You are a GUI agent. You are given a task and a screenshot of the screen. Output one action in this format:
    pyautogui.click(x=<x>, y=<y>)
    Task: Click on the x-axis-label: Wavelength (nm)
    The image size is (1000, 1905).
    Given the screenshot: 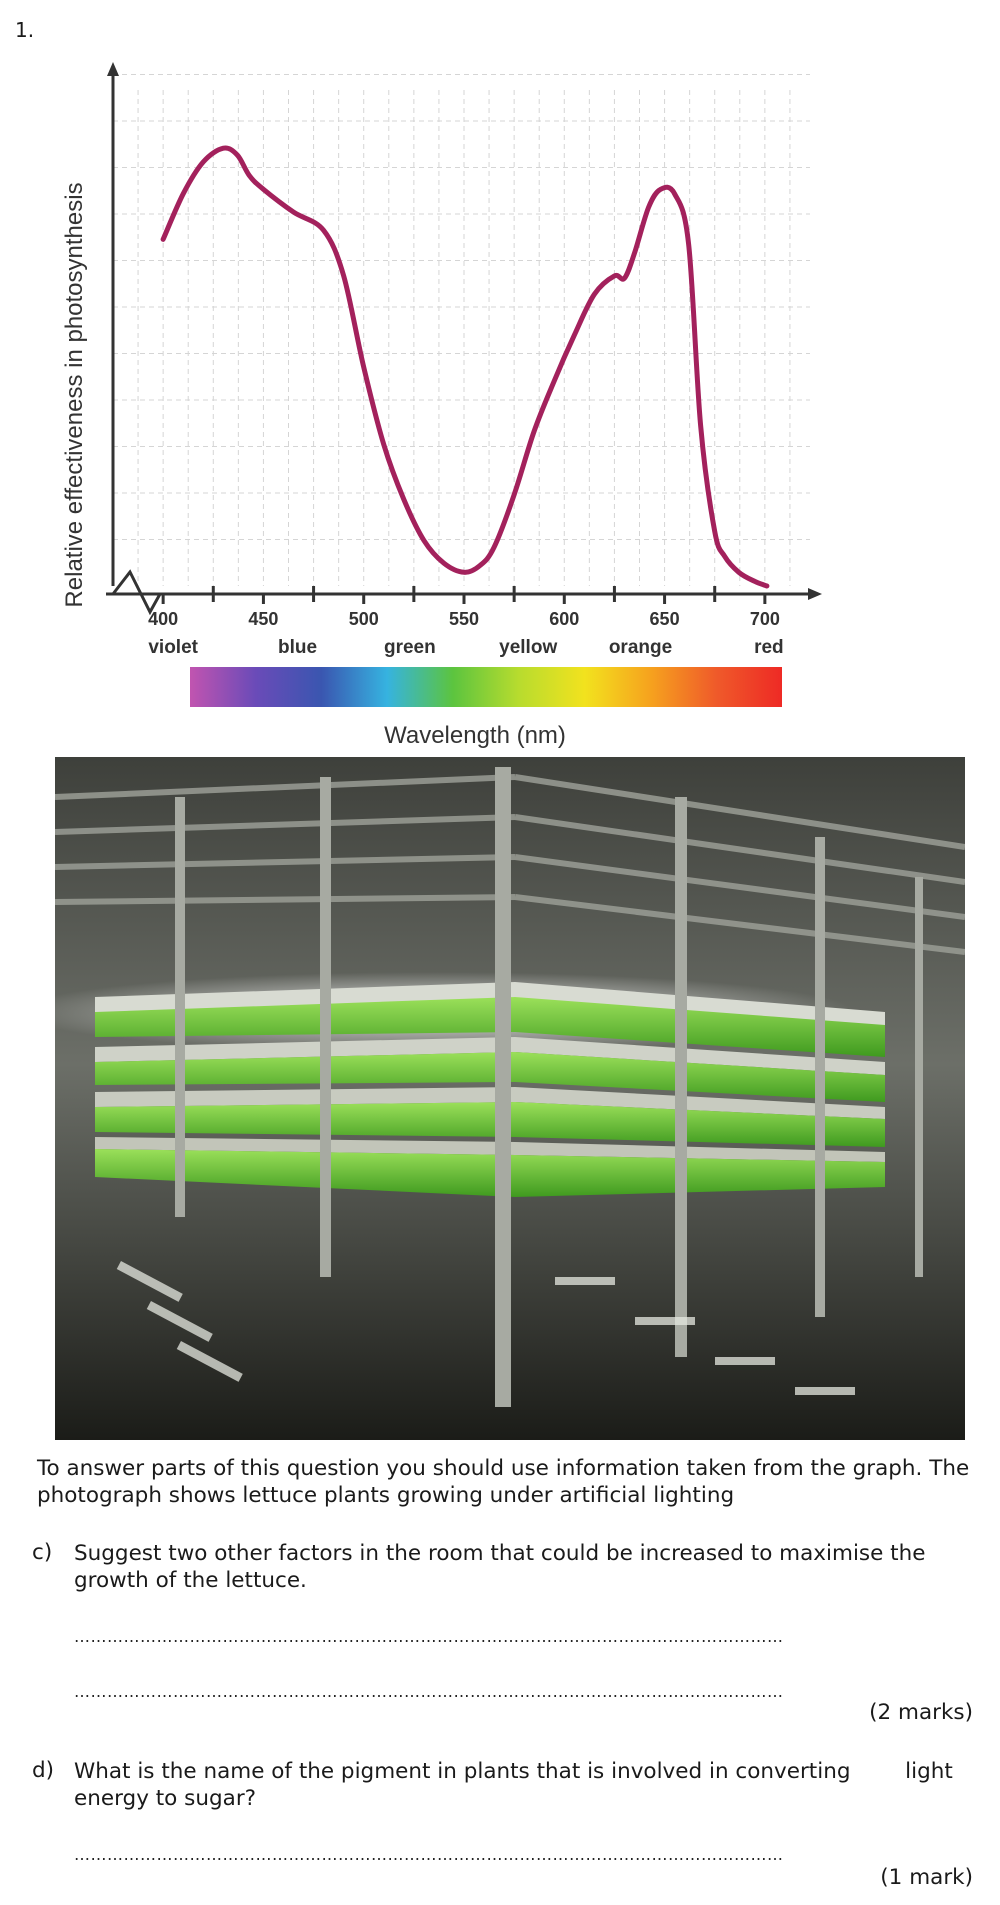 What is the action you would take?
    pyautogui.click(x=475, y=735)
    